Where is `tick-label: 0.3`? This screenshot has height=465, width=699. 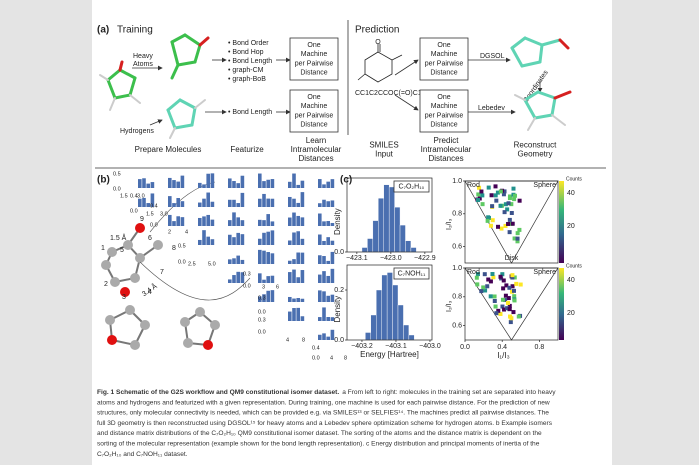 tick-label: 0.3 is located at coordinates (262, 298).